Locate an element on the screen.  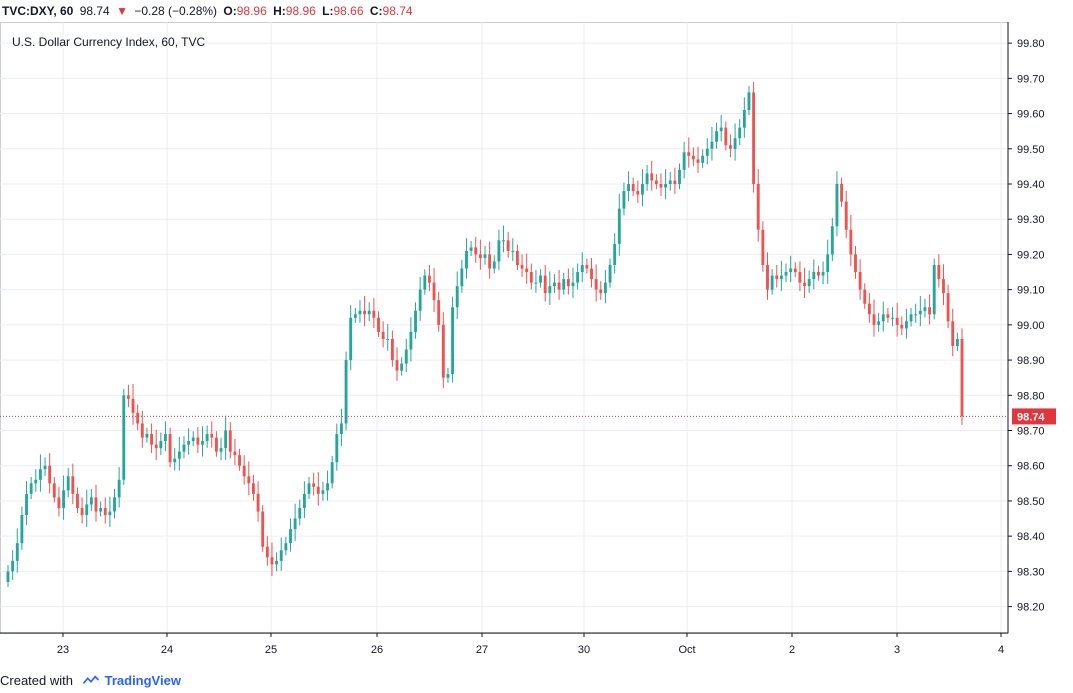
y-tick-label: 99.20 is located at coordinates (1031, 255).